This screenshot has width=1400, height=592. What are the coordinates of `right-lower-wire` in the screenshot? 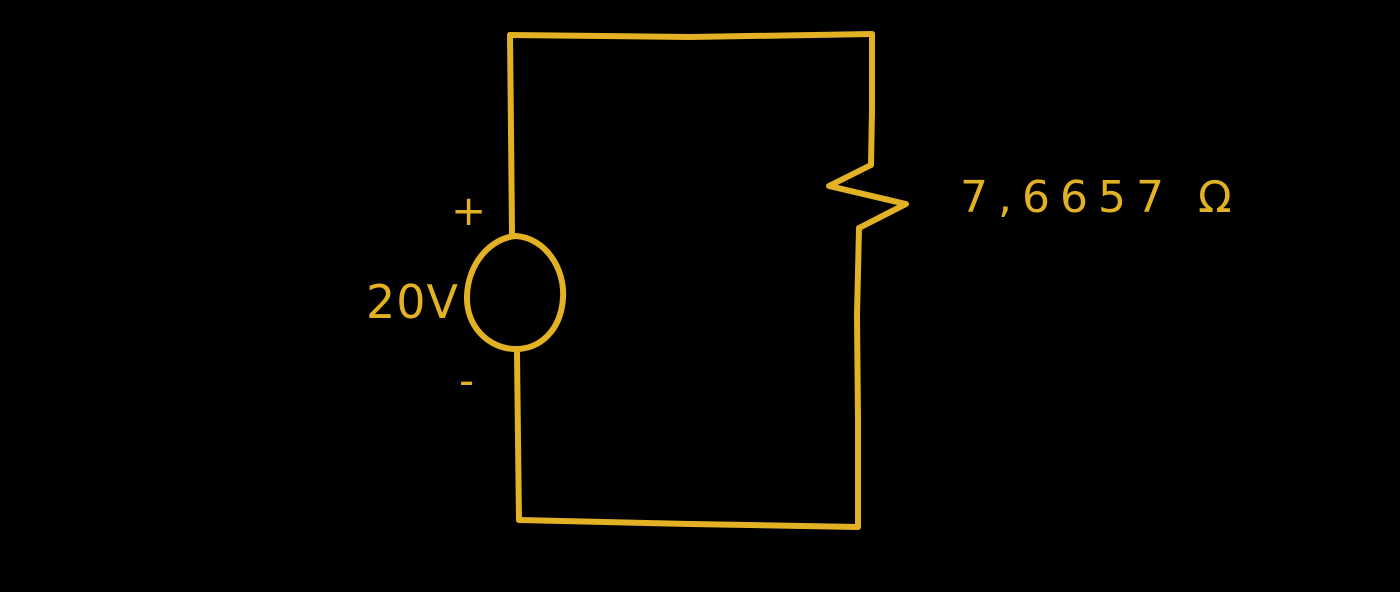 It's located at (858, 377).